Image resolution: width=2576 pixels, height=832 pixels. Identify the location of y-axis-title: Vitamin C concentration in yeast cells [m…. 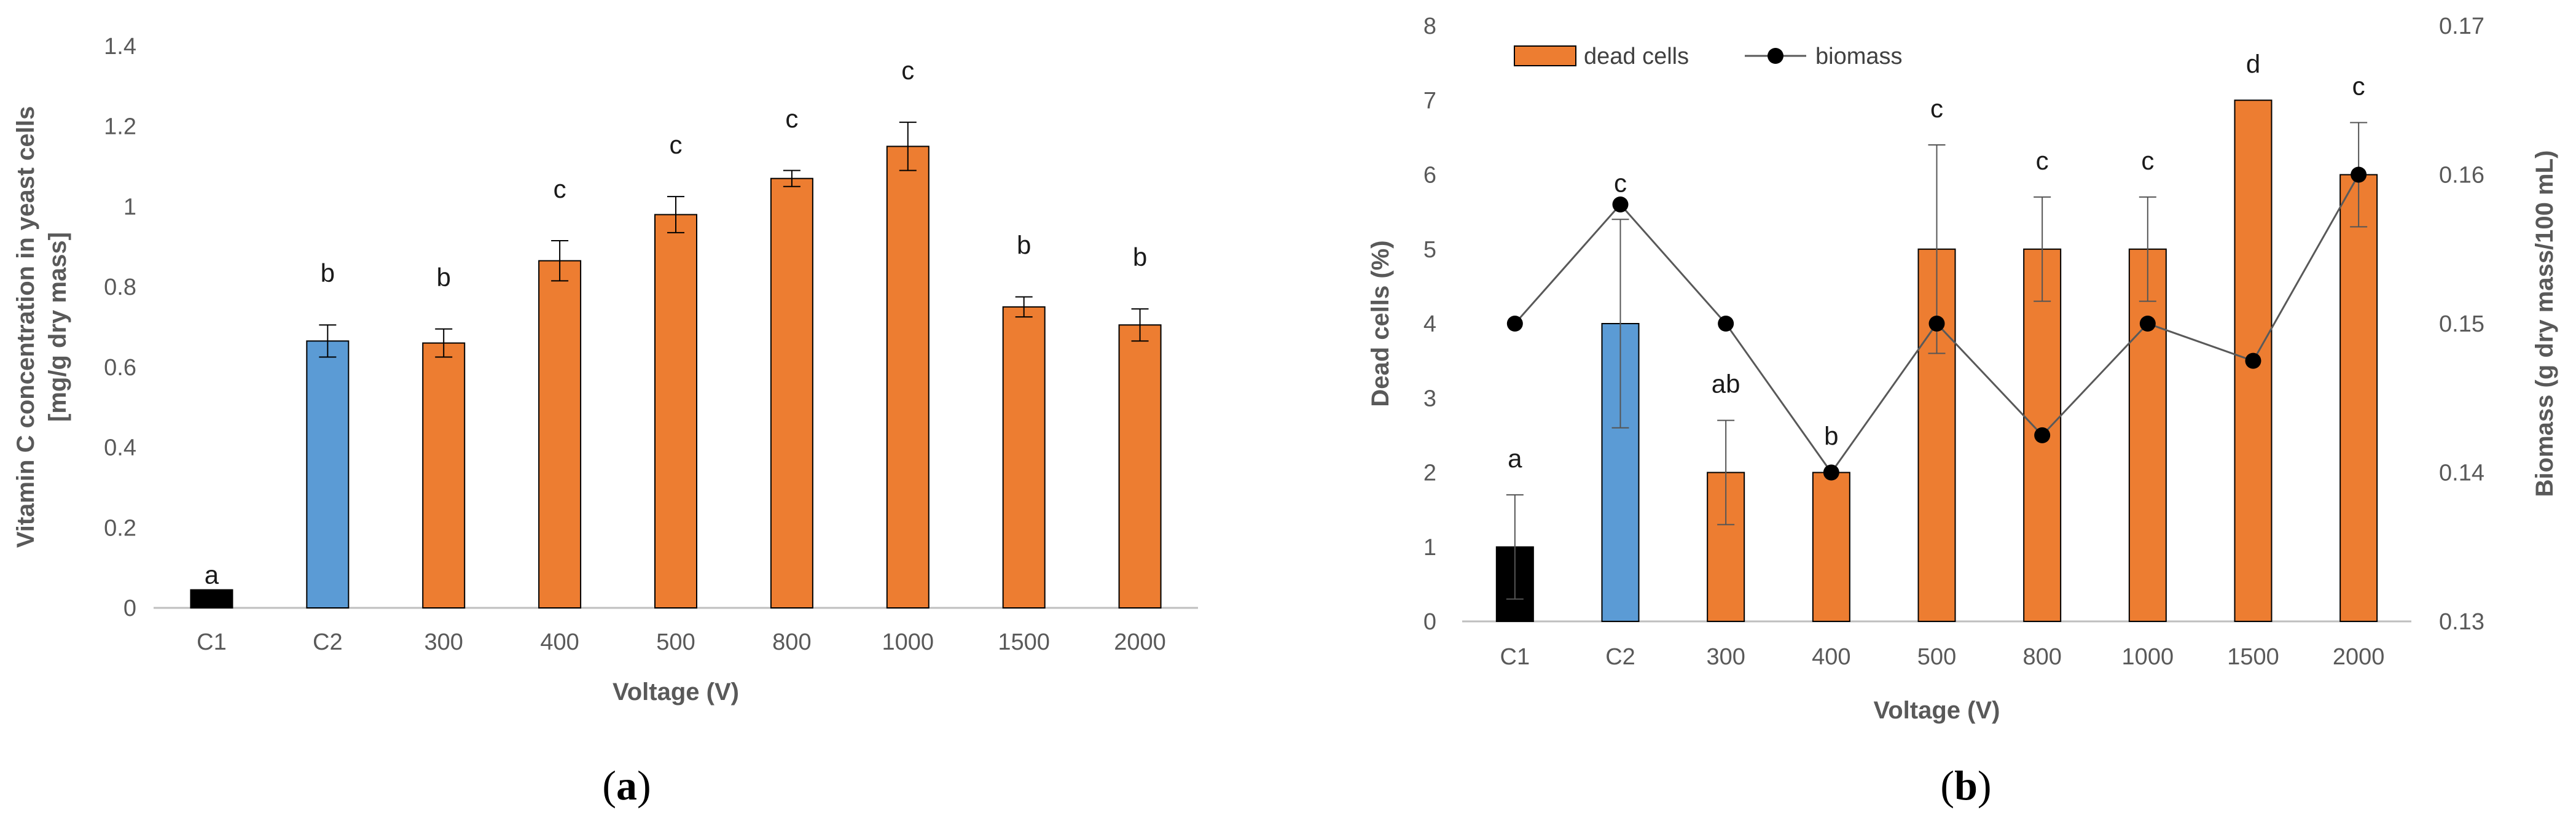
(41, 327).